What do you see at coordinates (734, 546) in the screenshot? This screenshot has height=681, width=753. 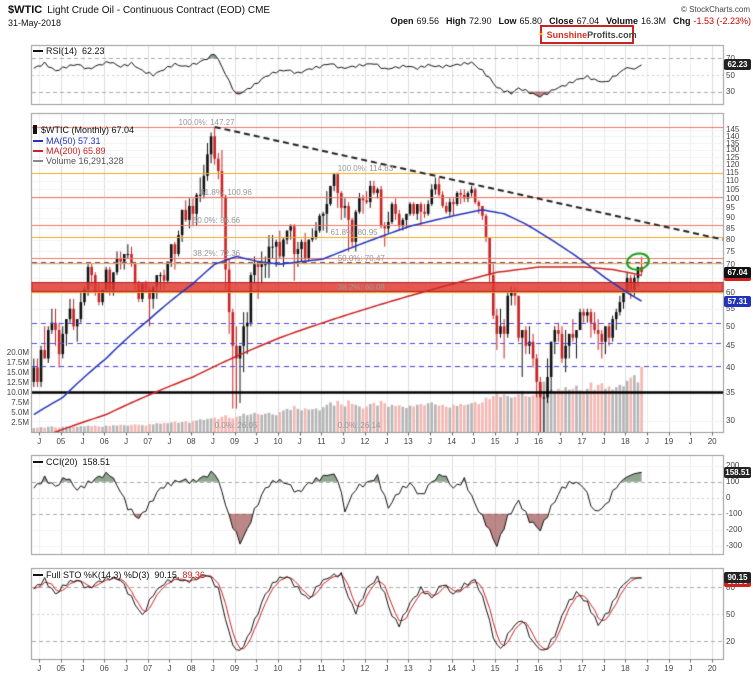 I see `cci-tick-label: -300` at bounding box center [734, 546].